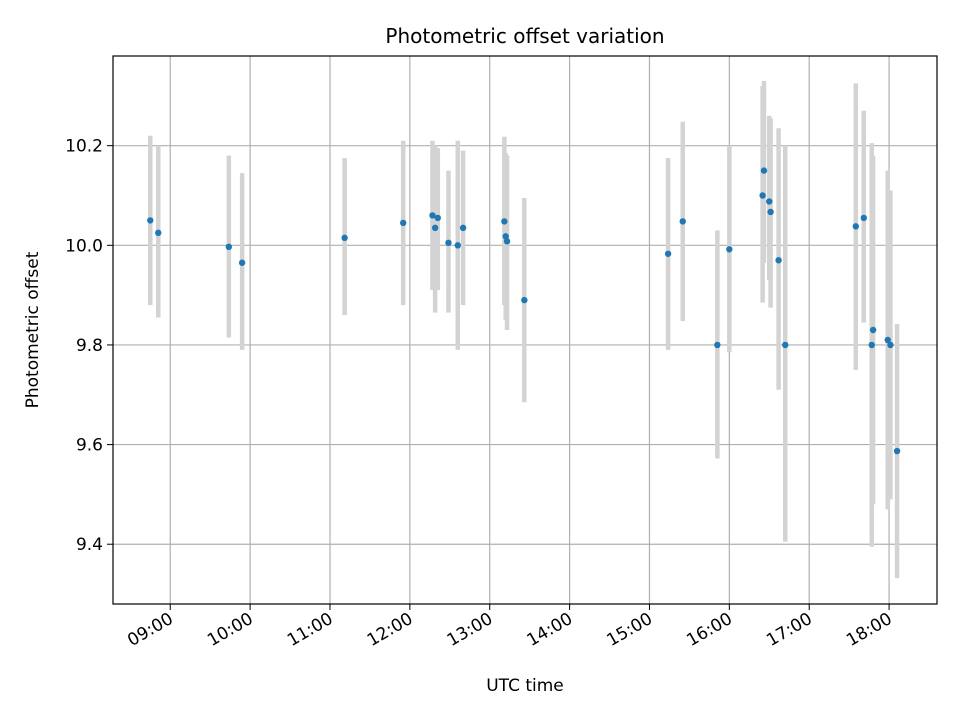 The width and height of the screenshot is (960, 720). Describe the element at coordinates (869, 630) in the screenshot. I see `x-tick-label: 18:00` at that location.